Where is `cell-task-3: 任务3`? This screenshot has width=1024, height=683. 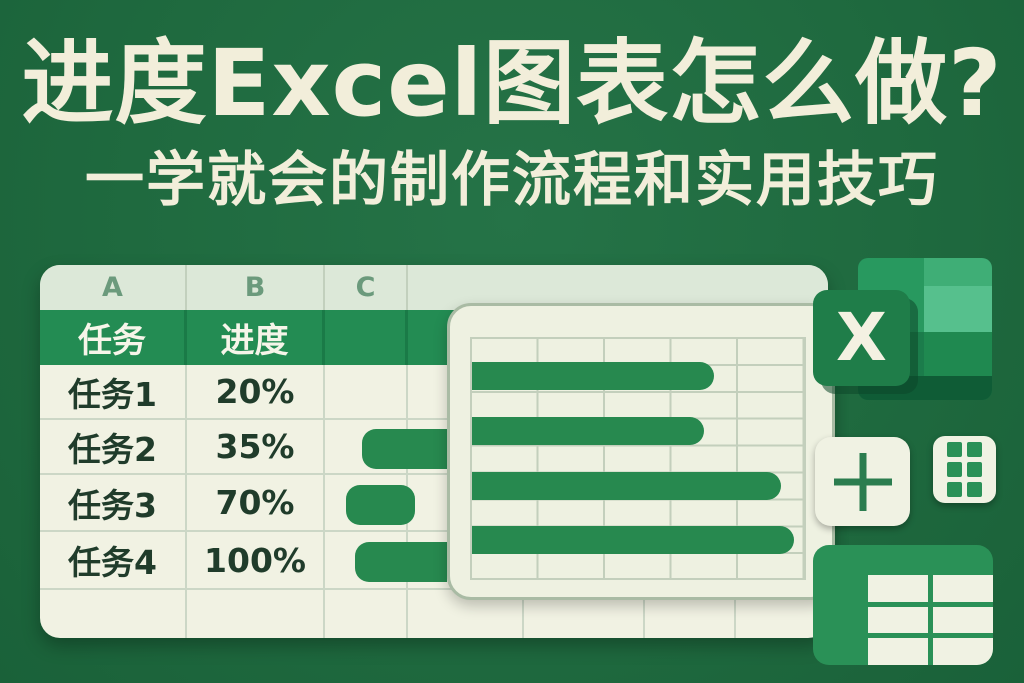 cell-task-3: 任务3 is located at coordinates (113, 502).